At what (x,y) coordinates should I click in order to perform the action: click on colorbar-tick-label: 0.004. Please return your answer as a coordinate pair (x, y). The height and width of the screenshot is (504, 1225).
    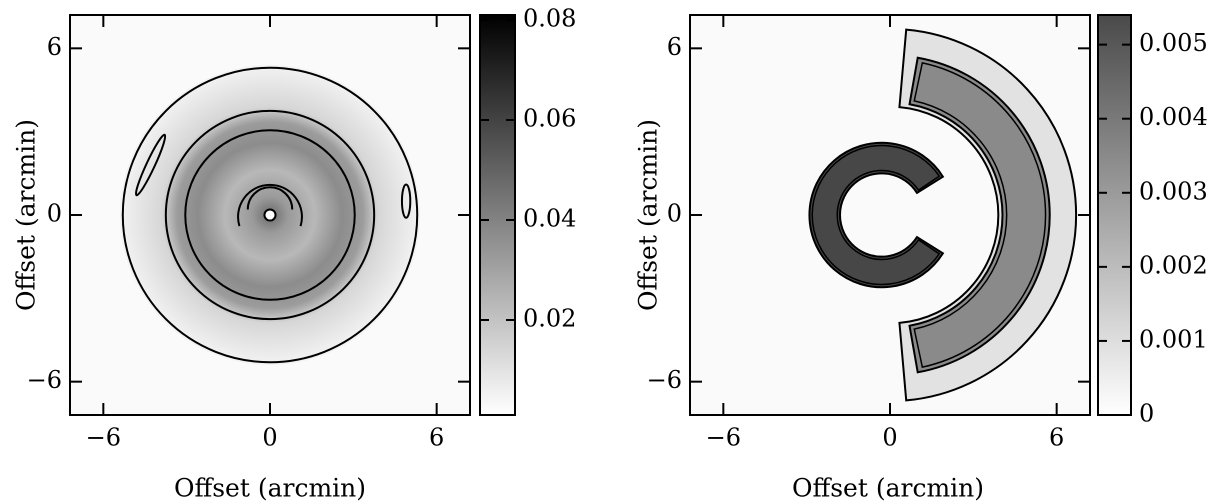
    Looking at the image, I should click on (1173, 117).